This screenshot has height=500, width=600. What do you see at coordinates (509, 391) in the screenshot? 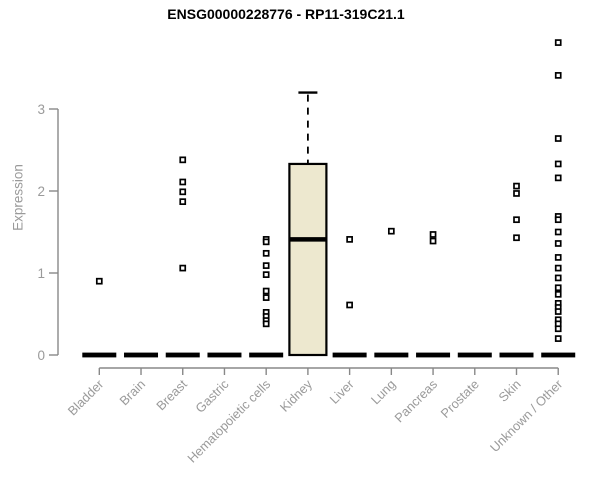
I see `category-label: Skin` at bounding box center [509, 391].